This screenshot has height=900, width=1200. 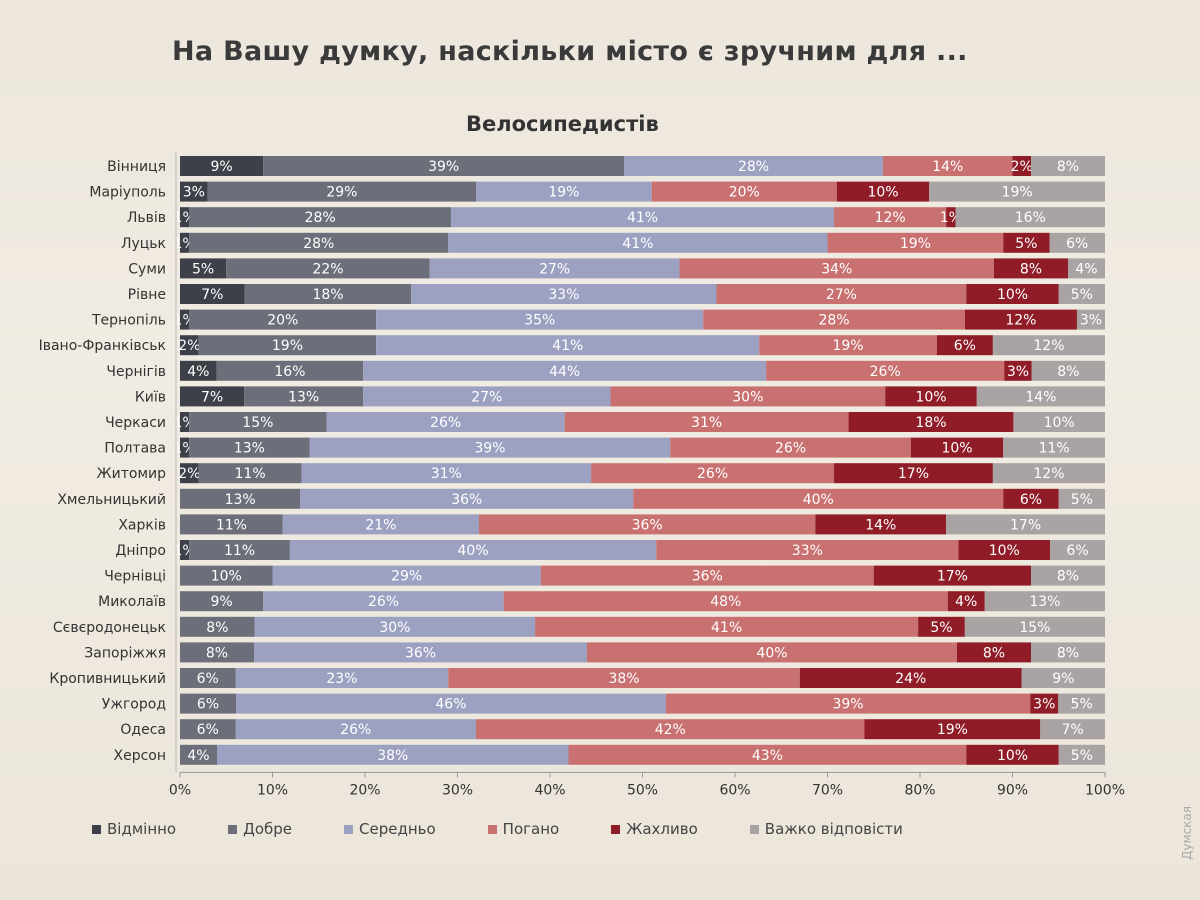 I want to click on category-label: Миколаїв, so click(x=132, y=602).